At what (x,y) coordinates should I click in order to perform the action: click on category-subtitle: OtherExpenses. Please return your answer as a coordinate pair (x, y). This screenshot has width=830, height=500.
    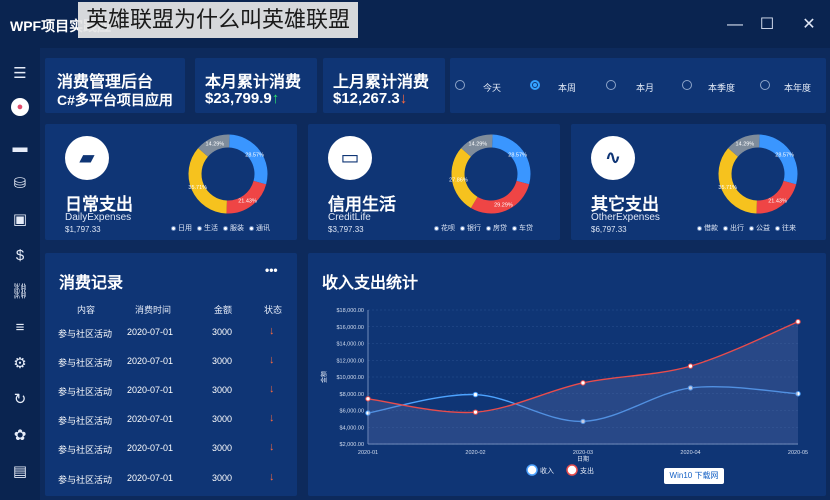
    Looking at the image, I should click on (625, 217).